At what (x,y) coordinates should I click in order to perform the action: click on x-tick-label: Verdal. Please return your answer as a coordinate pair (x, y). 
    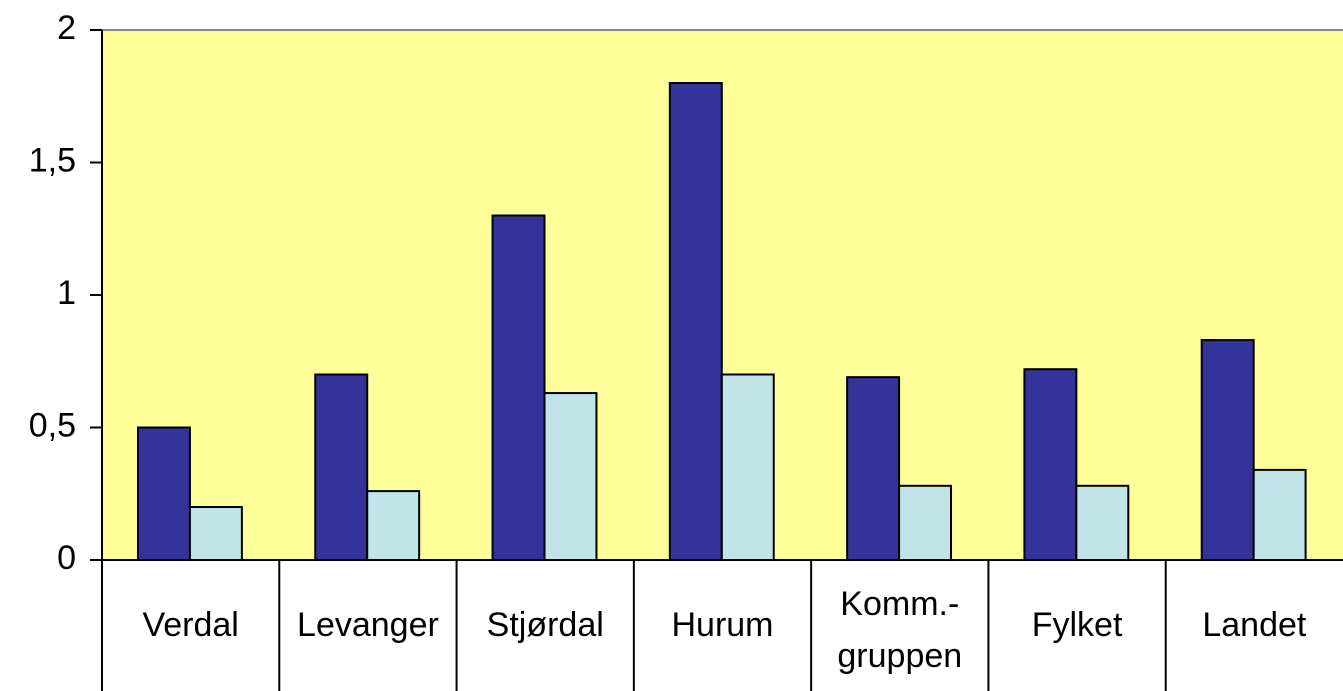
    Looking at the image, I should click on (190, 625).